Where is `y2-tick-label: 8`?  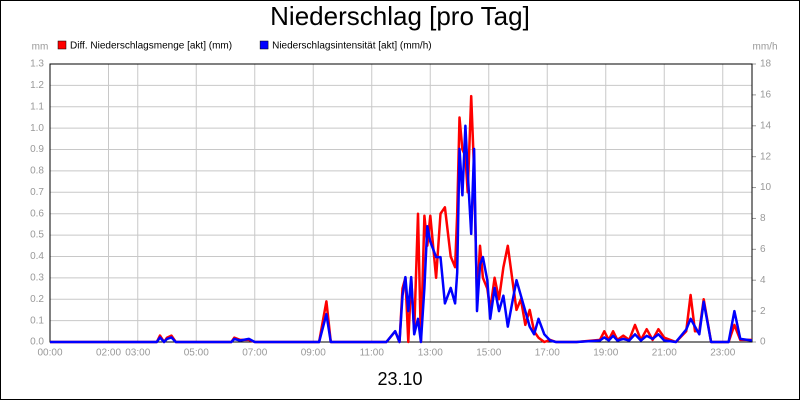 y2-tick-label: 8 is located at coordinates (763, 218).